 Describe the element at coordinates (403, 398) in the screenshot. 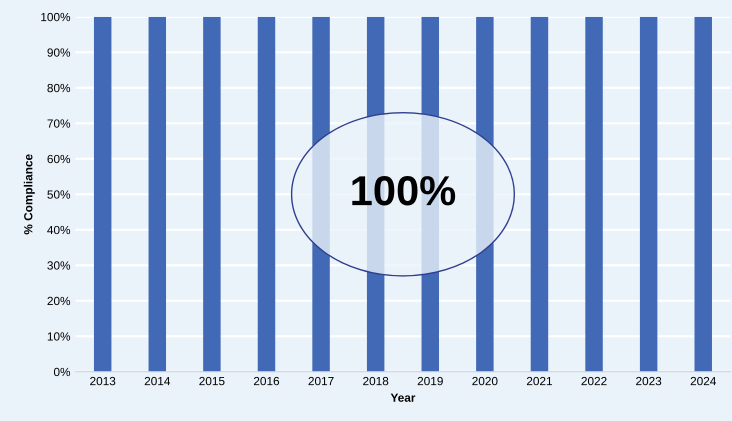

I see `x-axis-title: Year` at that location.